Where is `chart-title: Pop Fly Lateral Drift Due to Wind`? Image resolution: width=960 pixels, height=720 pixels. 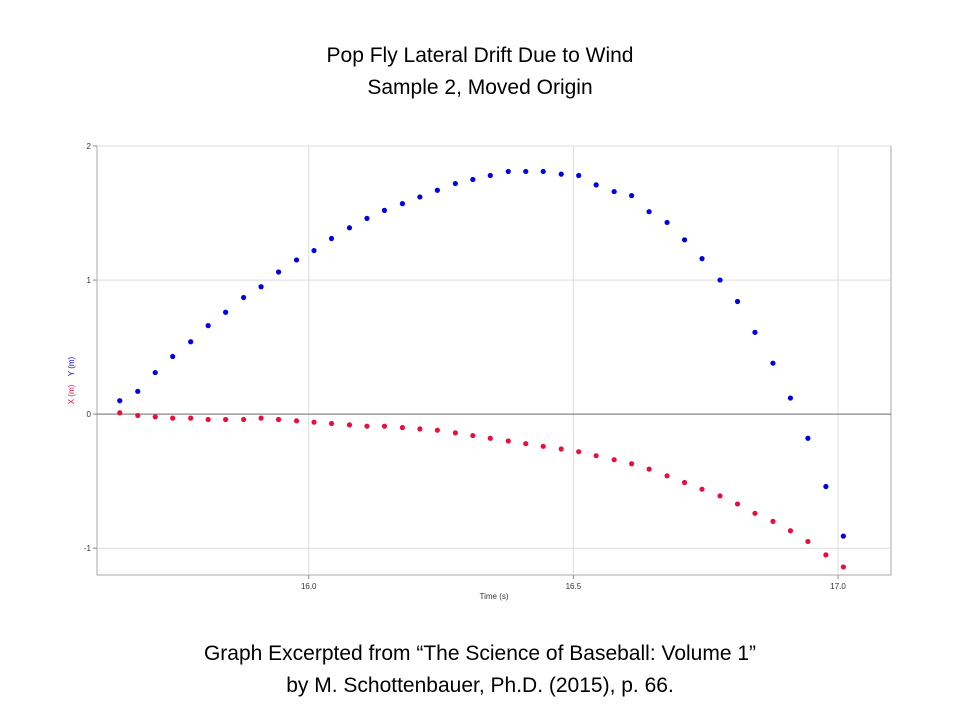
chart-title: Pop Fly Lateral Drift Due to Wind is located at coordinates (480, 55).